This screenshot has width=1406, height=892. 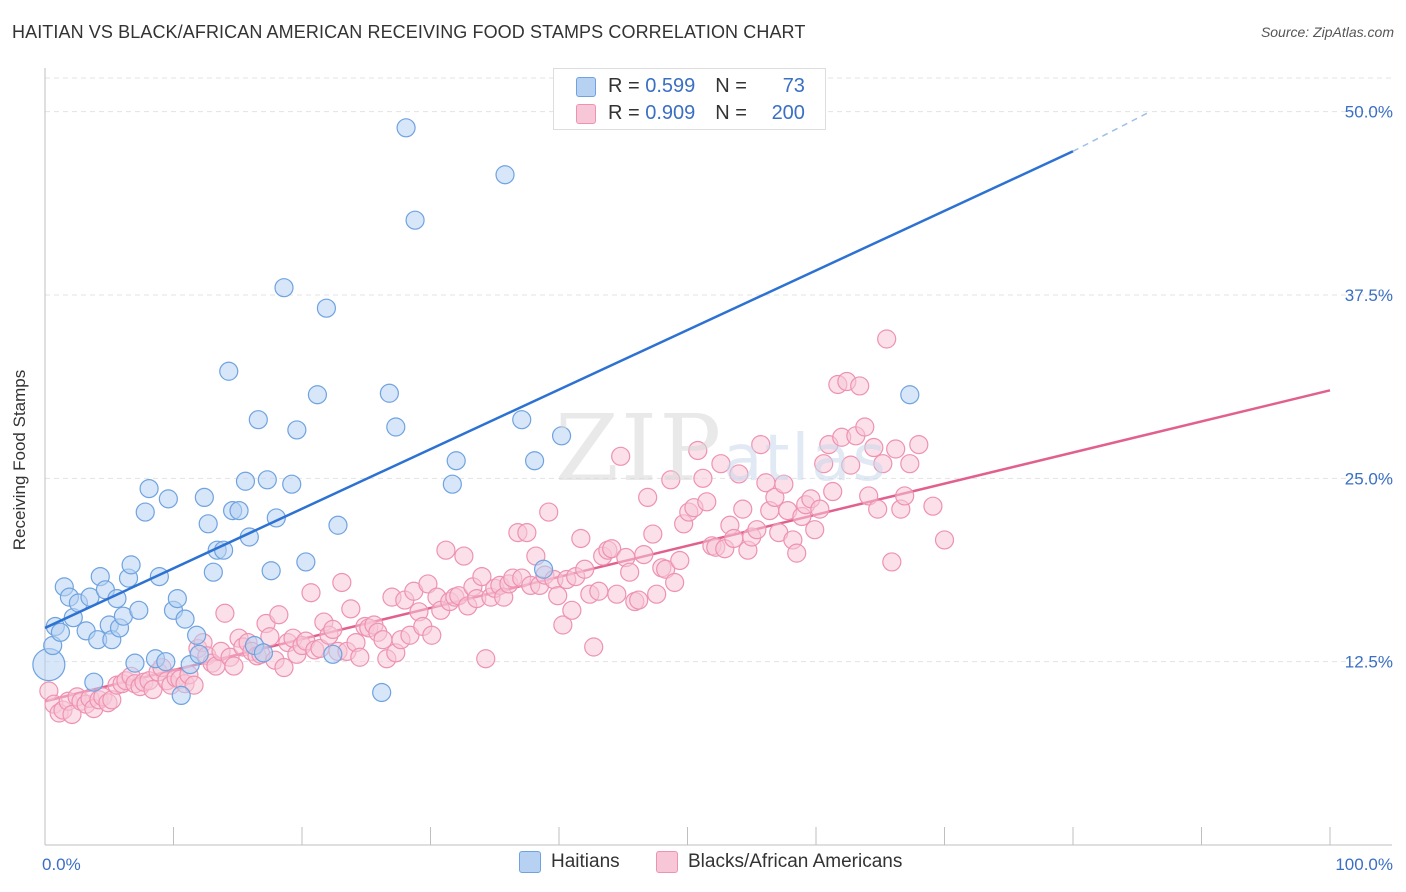 I want to click on legend-item-haitians: Haitians, so click(x=569, y=862).